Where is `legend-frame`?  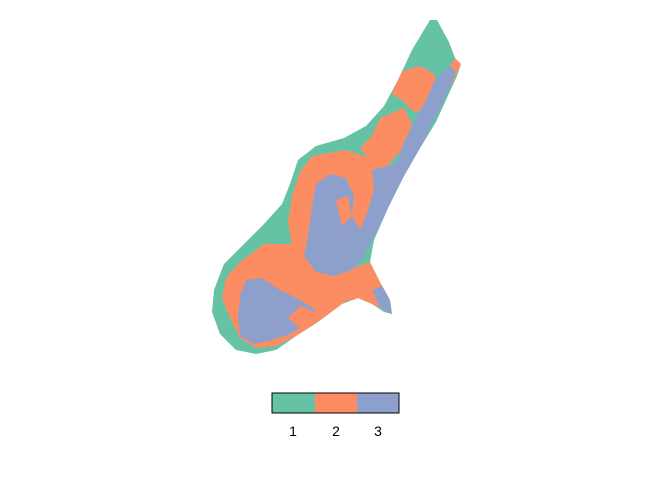 legend-frame is located at coordinates (335, 403).